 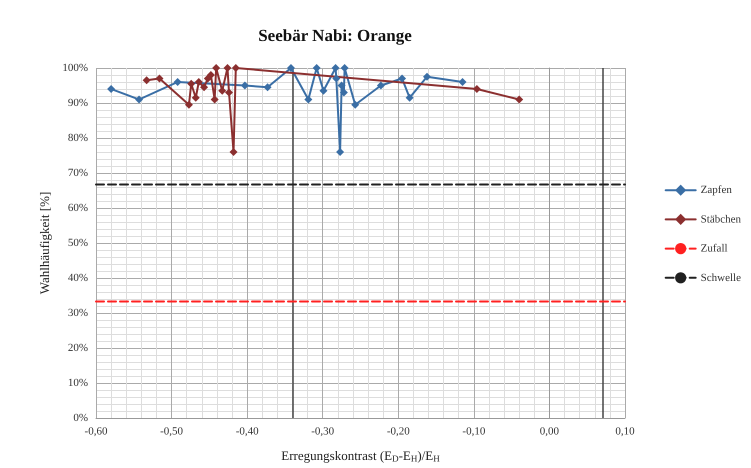 I want to click on y-tick-label: 60%, so click(x=78, y=208).